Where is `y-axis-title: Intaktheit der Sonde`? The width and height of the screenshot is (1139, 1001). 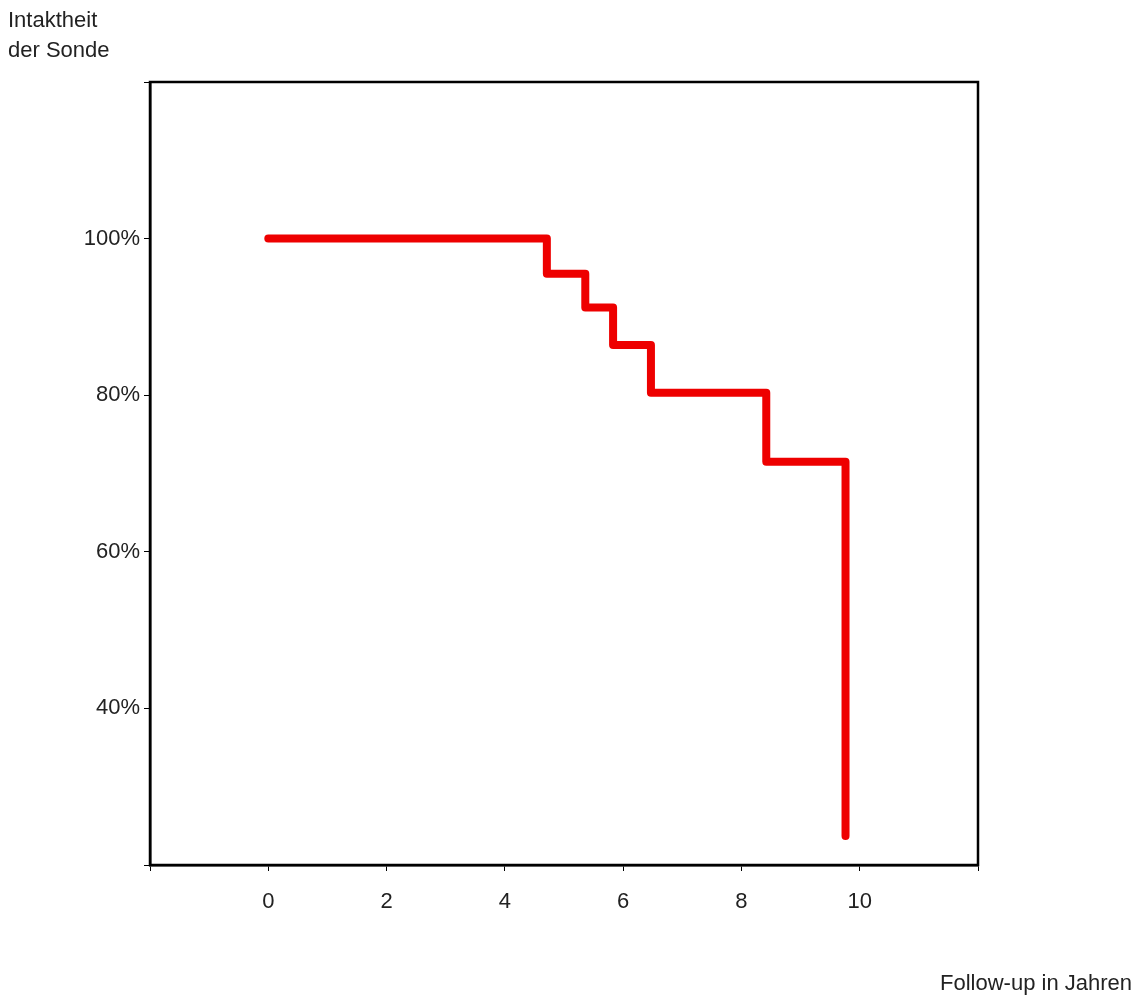 y-axis-title: Intaktheit der Sonde is located at coordinates (59, 35).